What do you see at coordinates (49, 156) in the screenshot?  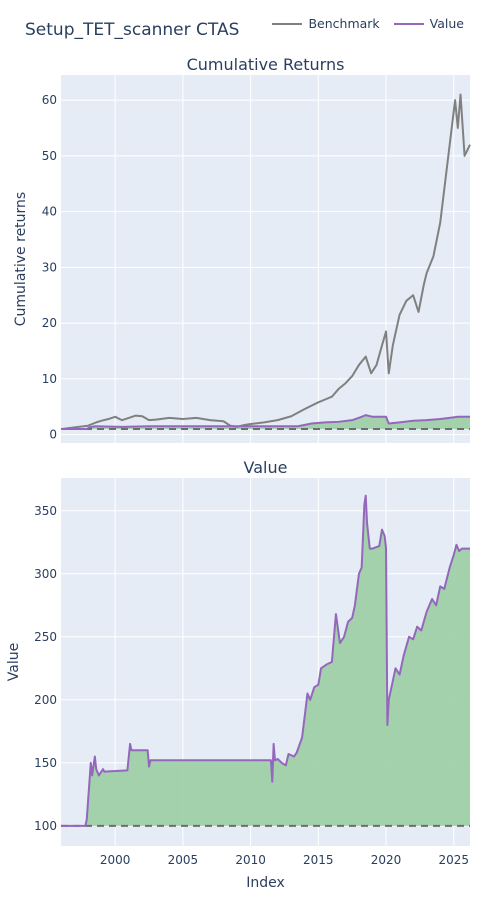 I see `y-tick-label: 50` at bounding box center [49, 156].